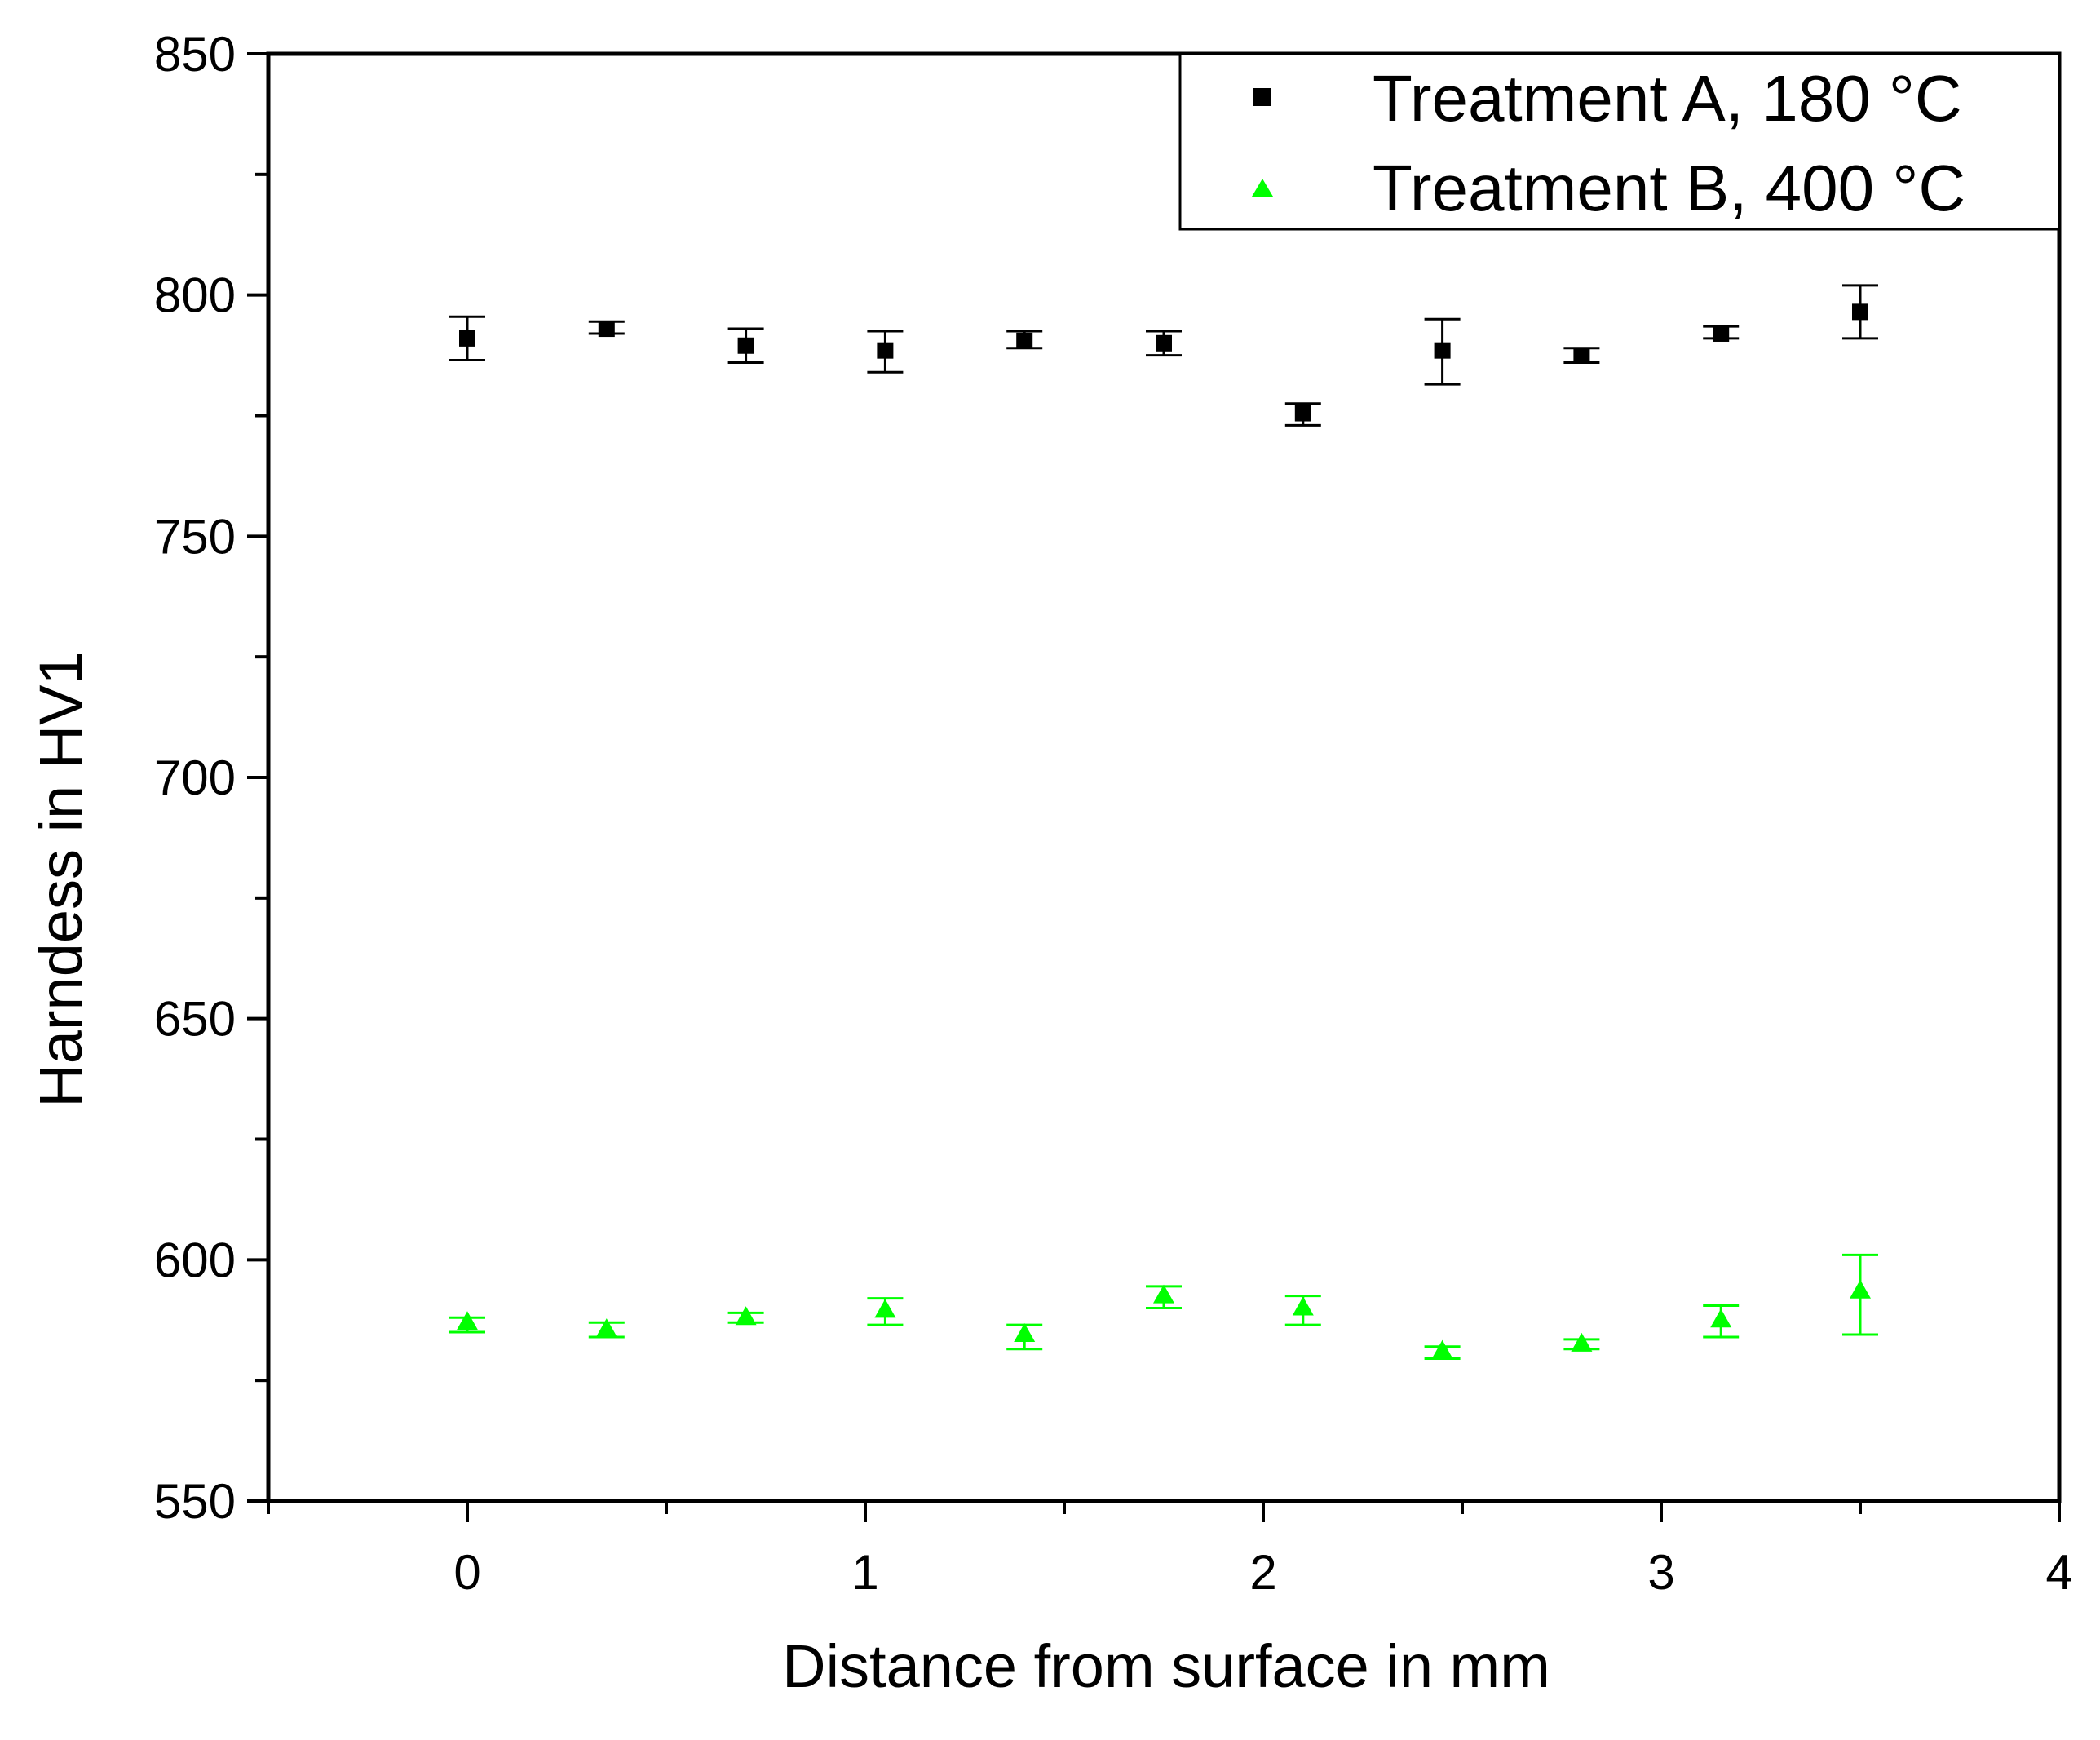 The height and width of the screenshot is (1740, 2100). I want to click on x-axis-title: Distance from surface in mm, so click(1166, 1666).